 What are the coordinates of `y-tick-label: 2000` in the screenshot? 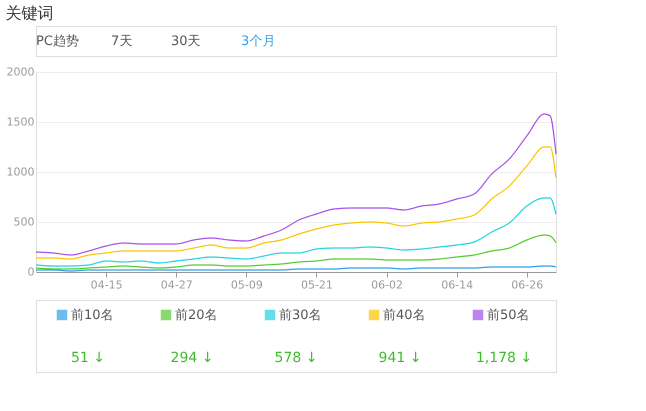 It's located at (20, 72).